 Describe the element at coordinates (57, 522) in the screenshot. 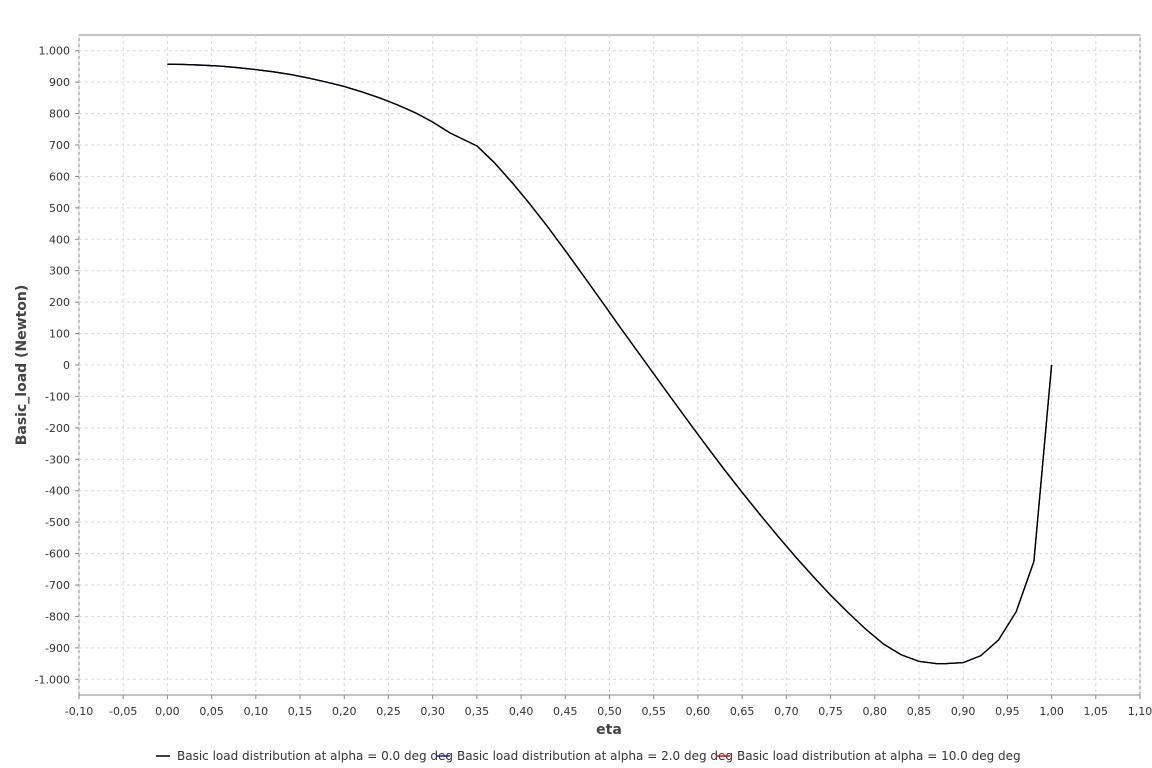

I see `y-tick-label: -500` at that location.